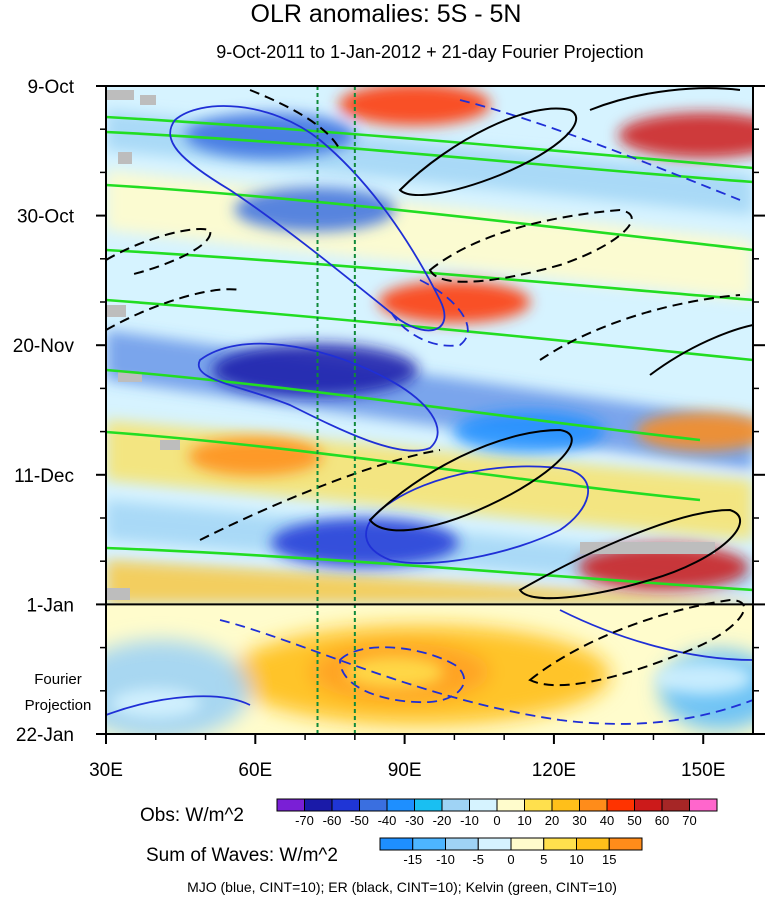 The width and height of the screenshot is (772, 899). Describe the element at coordinates (478, 859) in the screenshot. I see `colorbar-level-label: -5` at that location.